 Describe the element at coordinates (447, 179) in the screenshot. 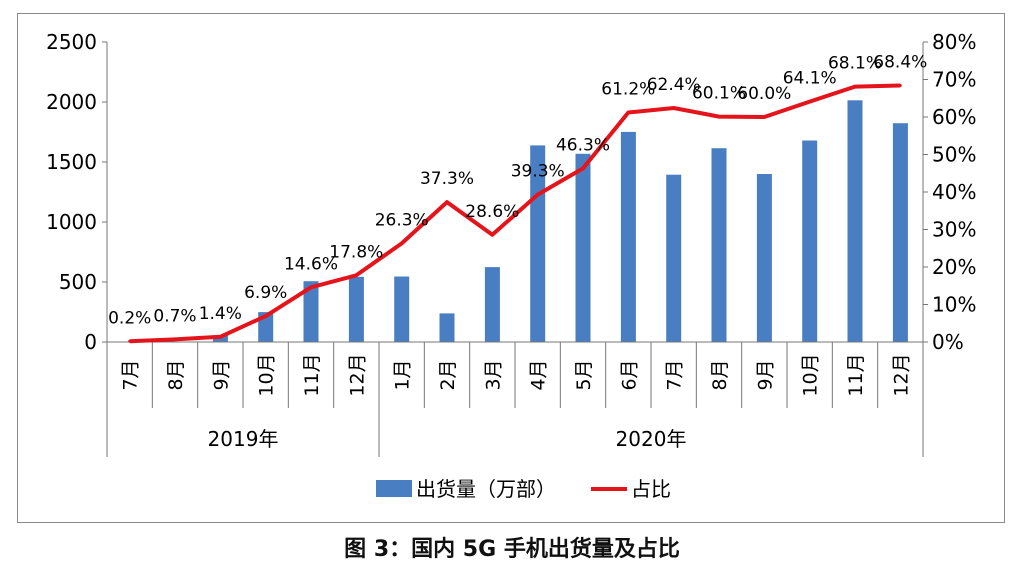

I see `share-data-label: 37.3%` at that location.